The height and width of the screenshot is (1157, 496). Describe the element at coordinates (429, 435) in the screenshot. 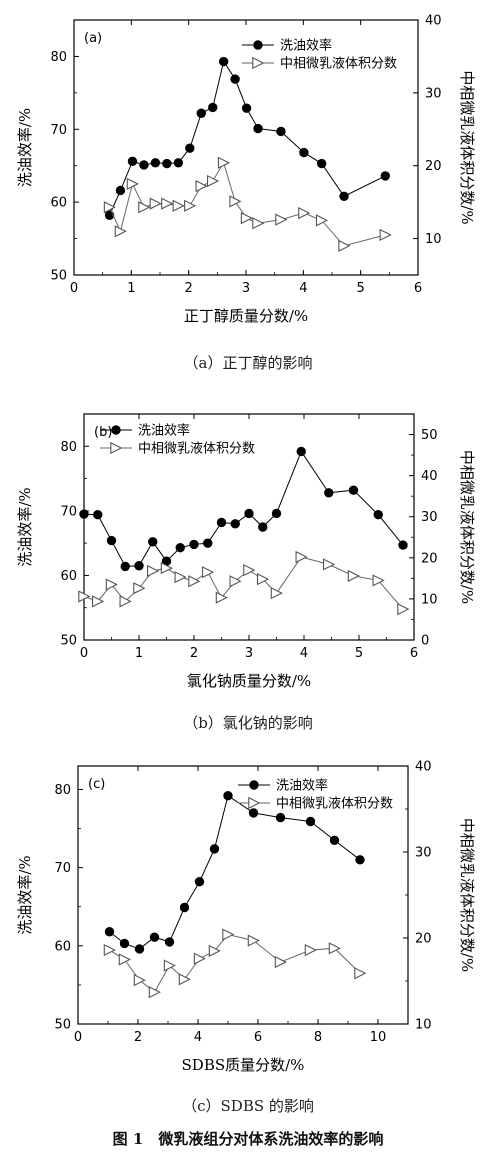

I see `y-right-tick-label: 50` at that location.